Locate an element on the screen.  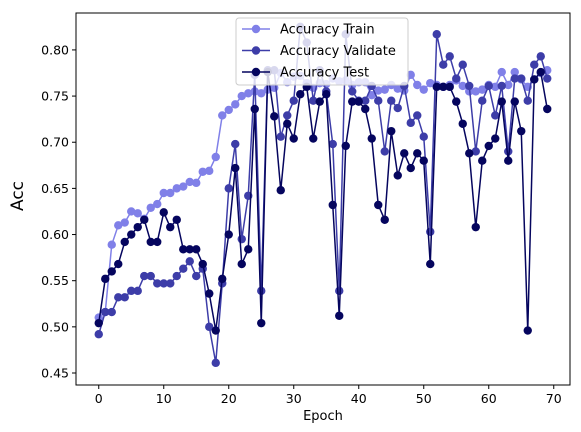
x-axis: 0 10 20 30 40 50 60 70 is located at coordinates (328, 395).